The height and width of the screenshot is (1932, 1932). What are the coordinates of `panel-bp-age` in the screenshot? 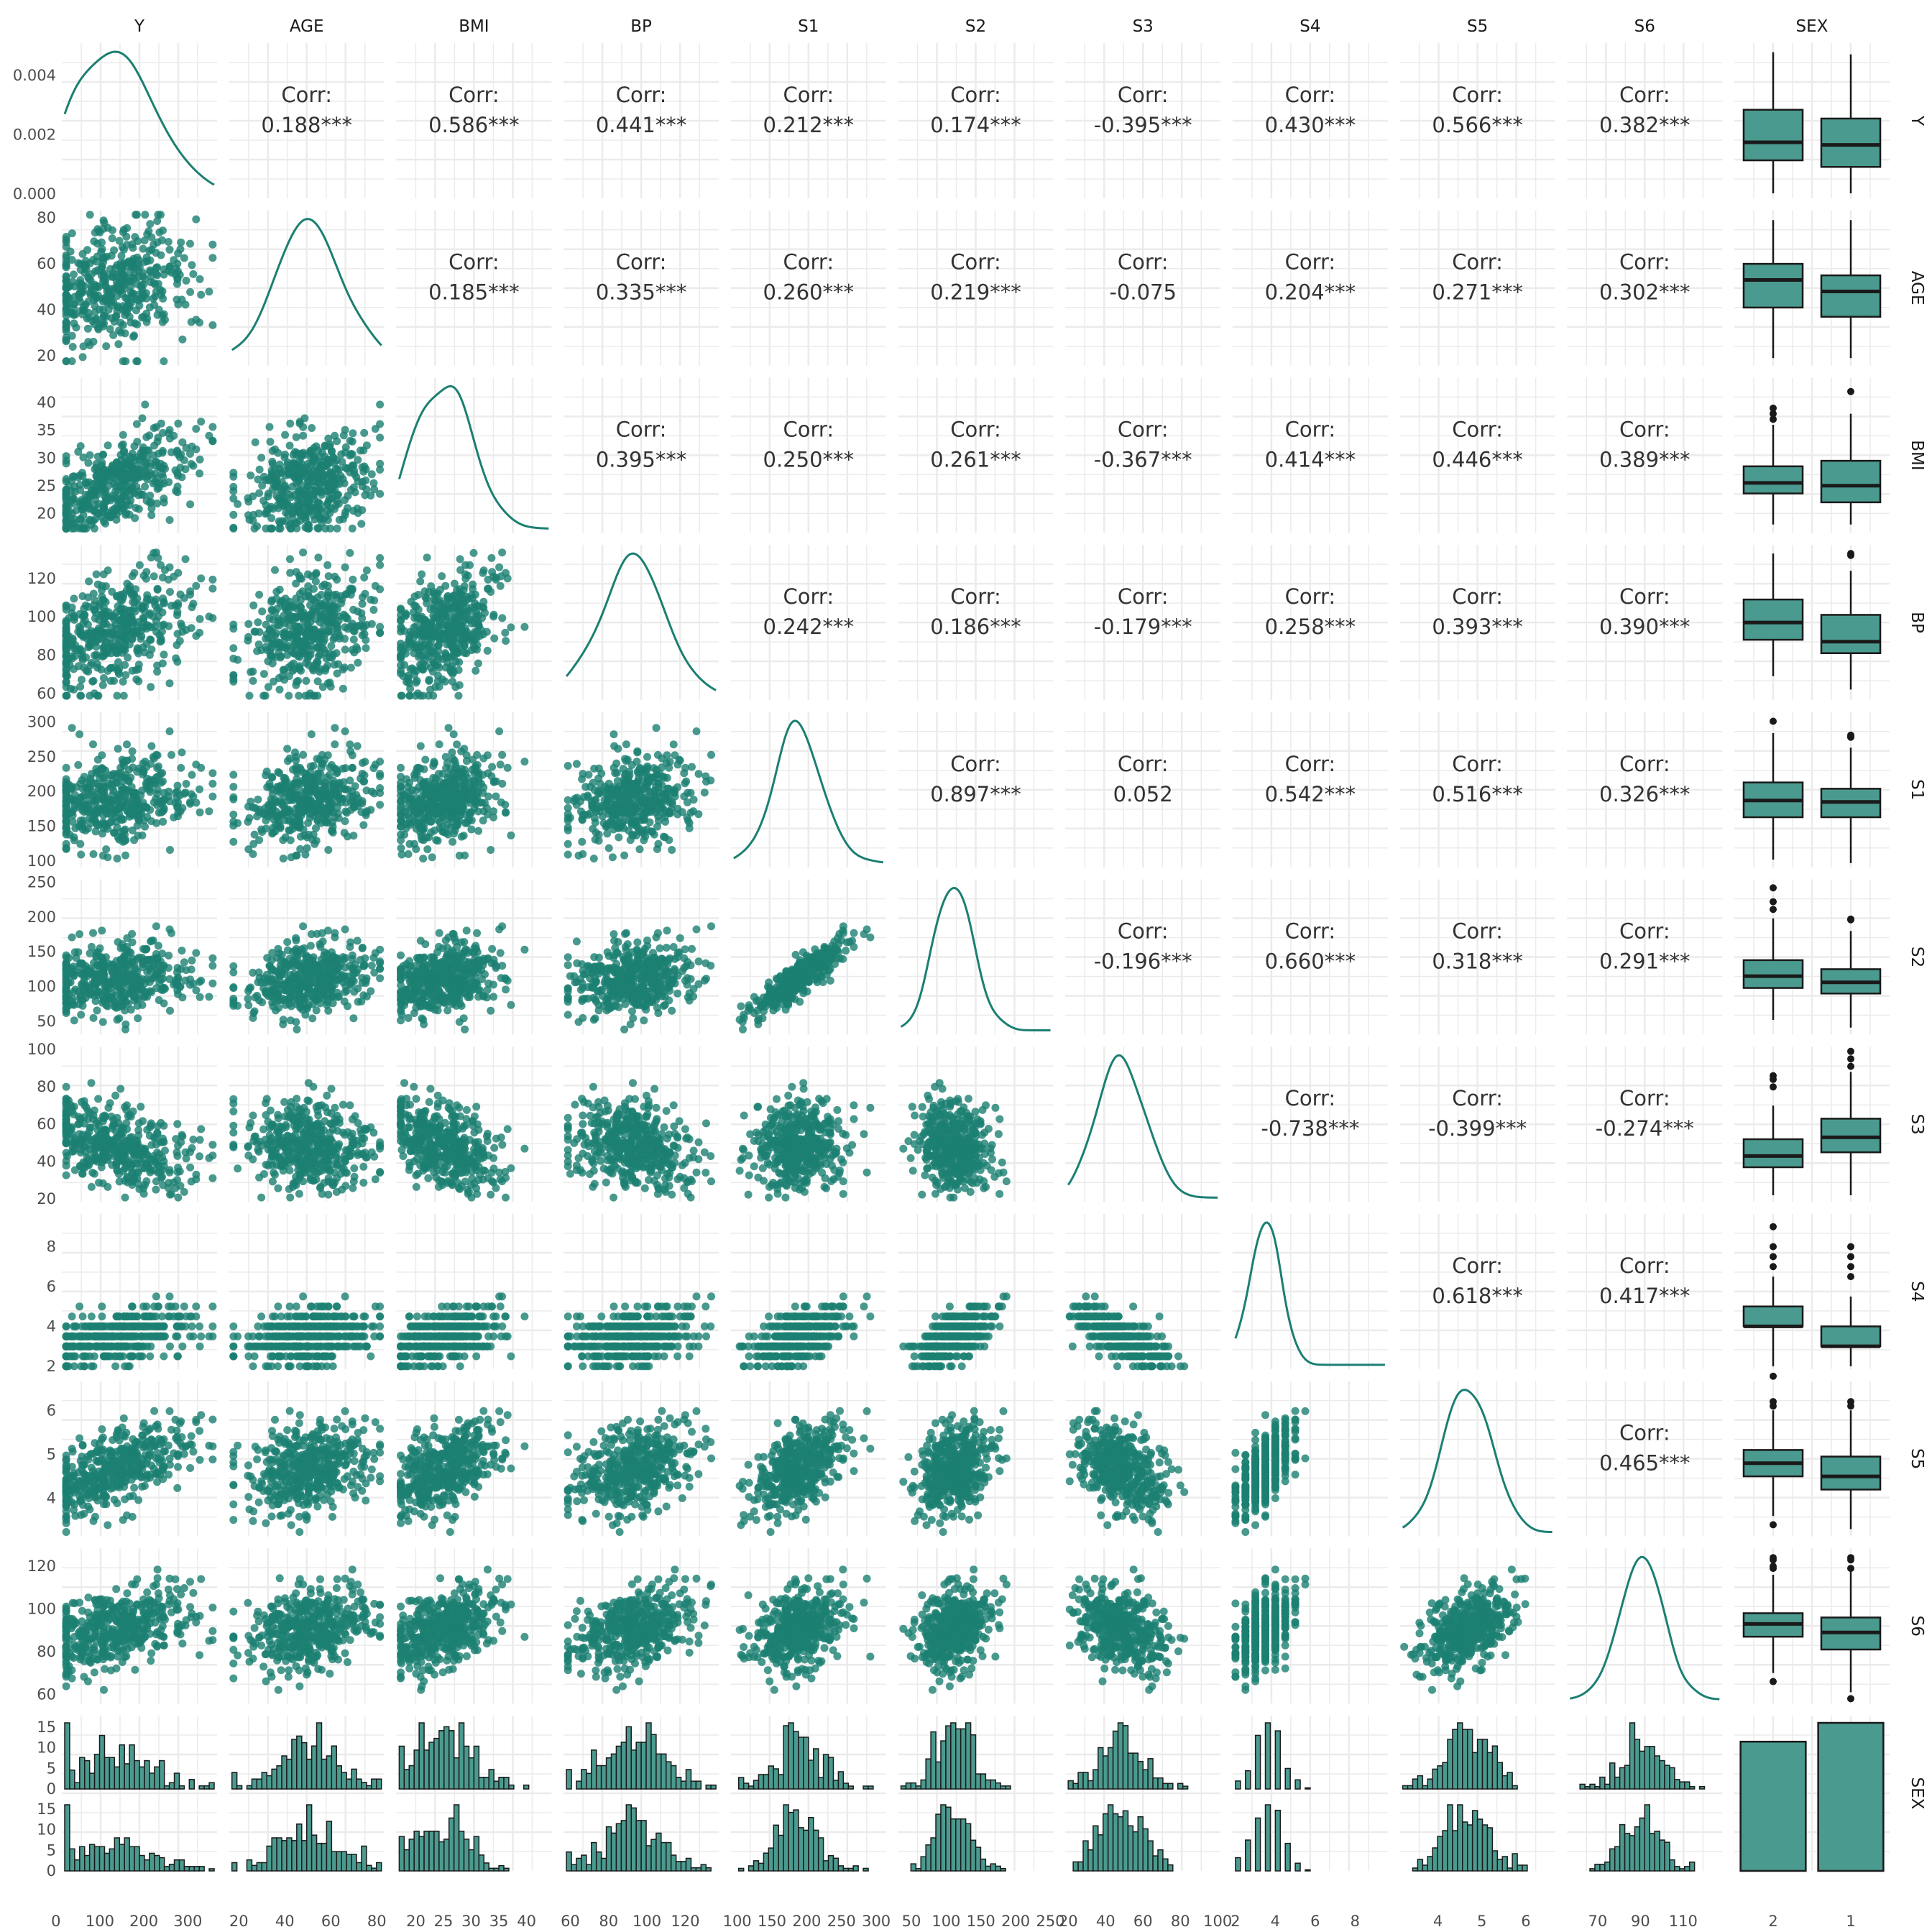 It's located at (307, 623).